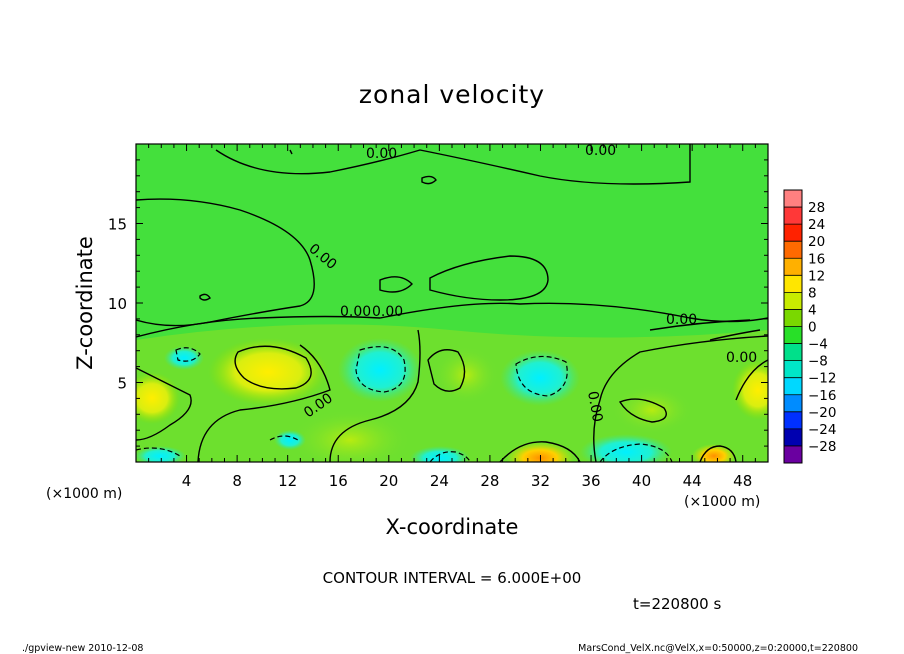 This screenshot has height=654, width=904. Describe the element at coordinates (822, 447) in the screenshot. I see `colorbar-label: −28` at that location.